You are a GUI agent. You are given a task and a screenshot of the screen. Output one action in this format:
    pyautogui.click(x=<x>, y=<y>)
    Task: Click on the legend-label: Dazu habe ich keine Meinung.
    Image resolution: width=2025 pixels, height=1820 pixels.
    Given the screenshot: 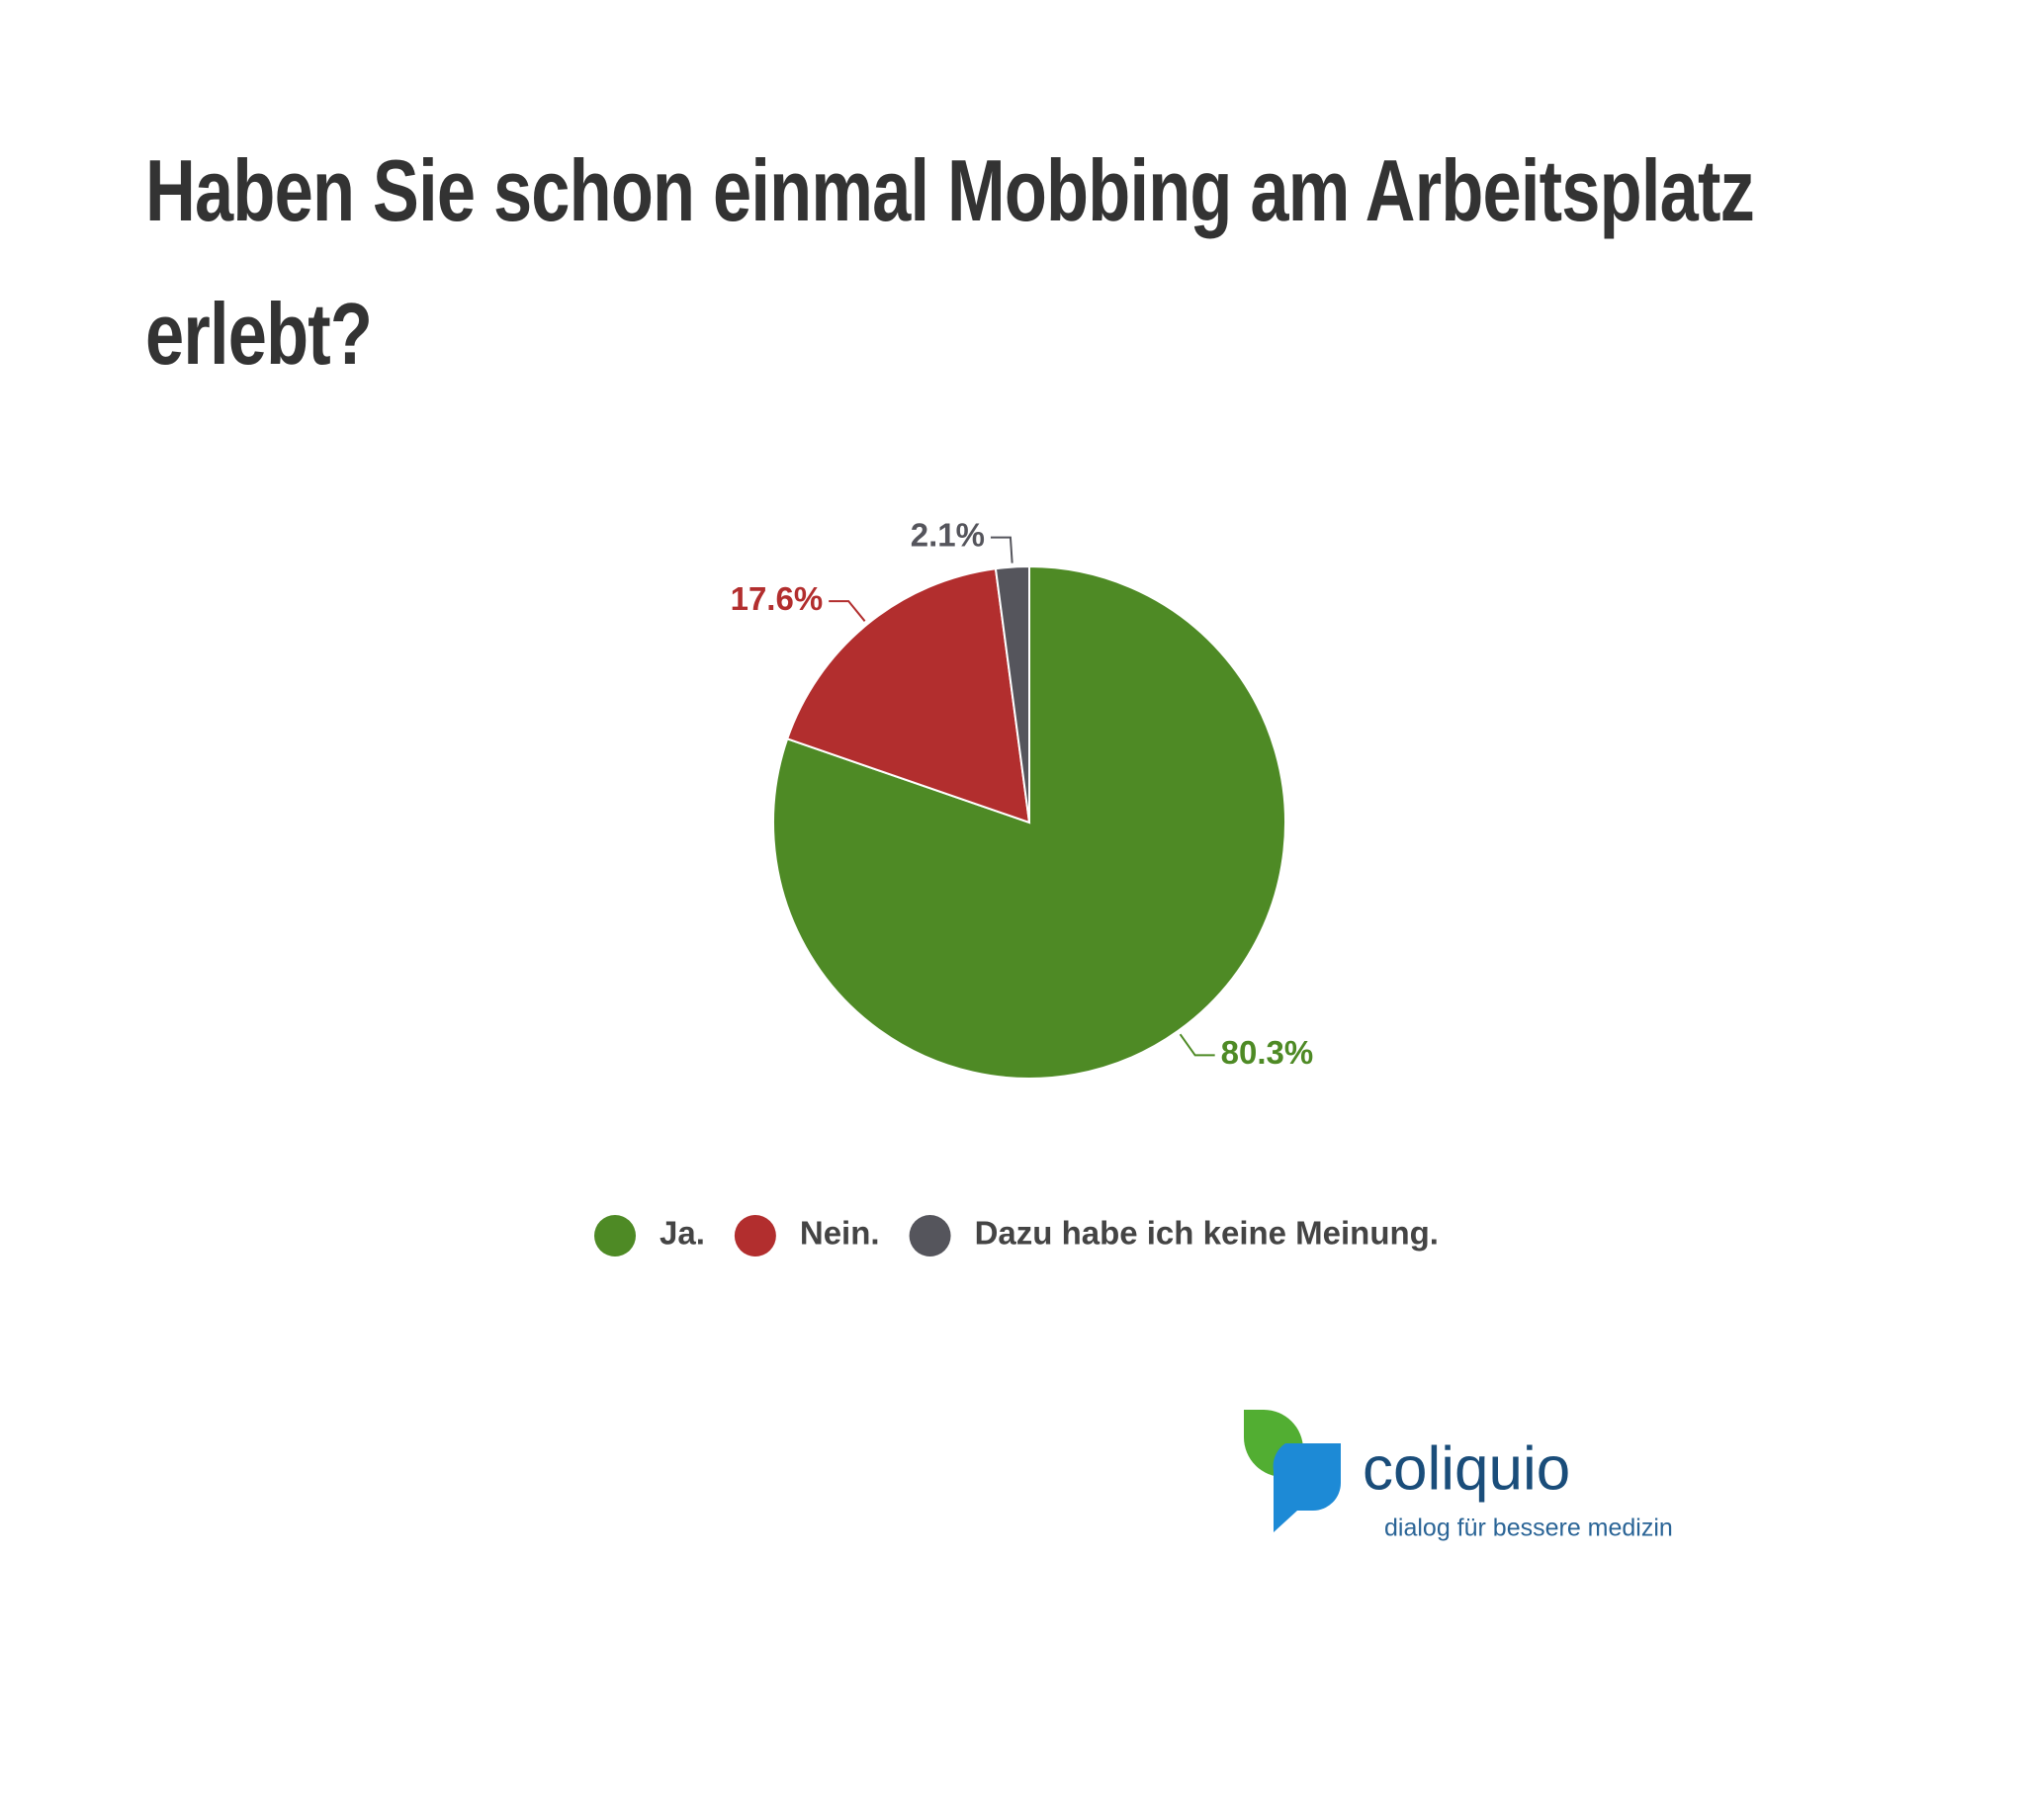 What is the action you would take?
    pyautogui.click(x=1207, y=1233)
    